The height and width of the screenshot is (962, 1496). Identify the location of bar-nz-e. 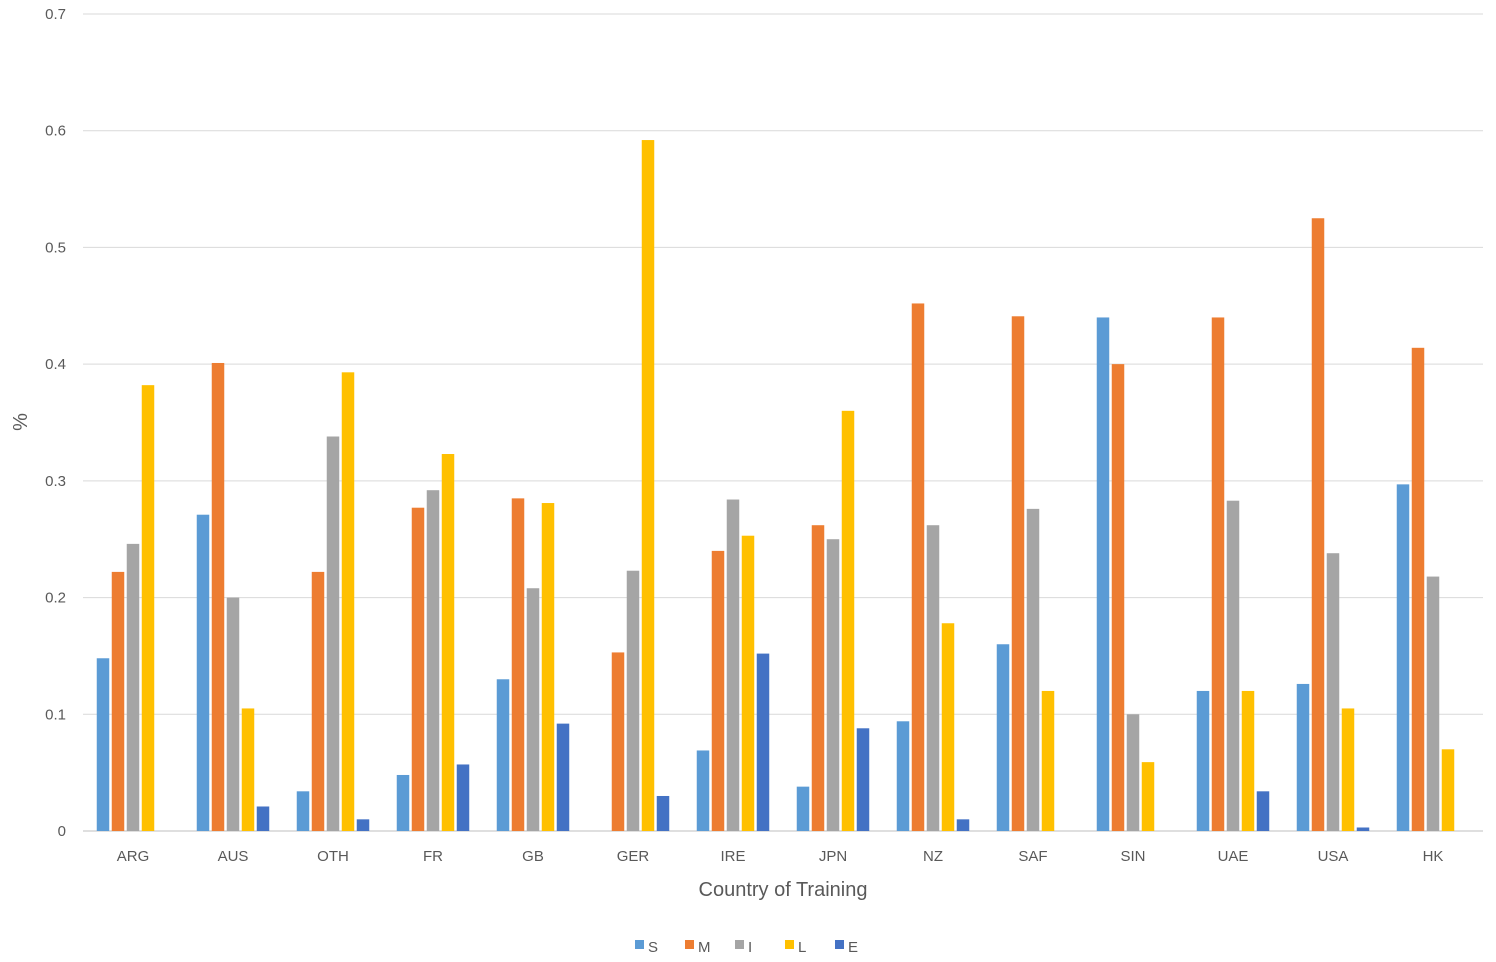
(963, 825).